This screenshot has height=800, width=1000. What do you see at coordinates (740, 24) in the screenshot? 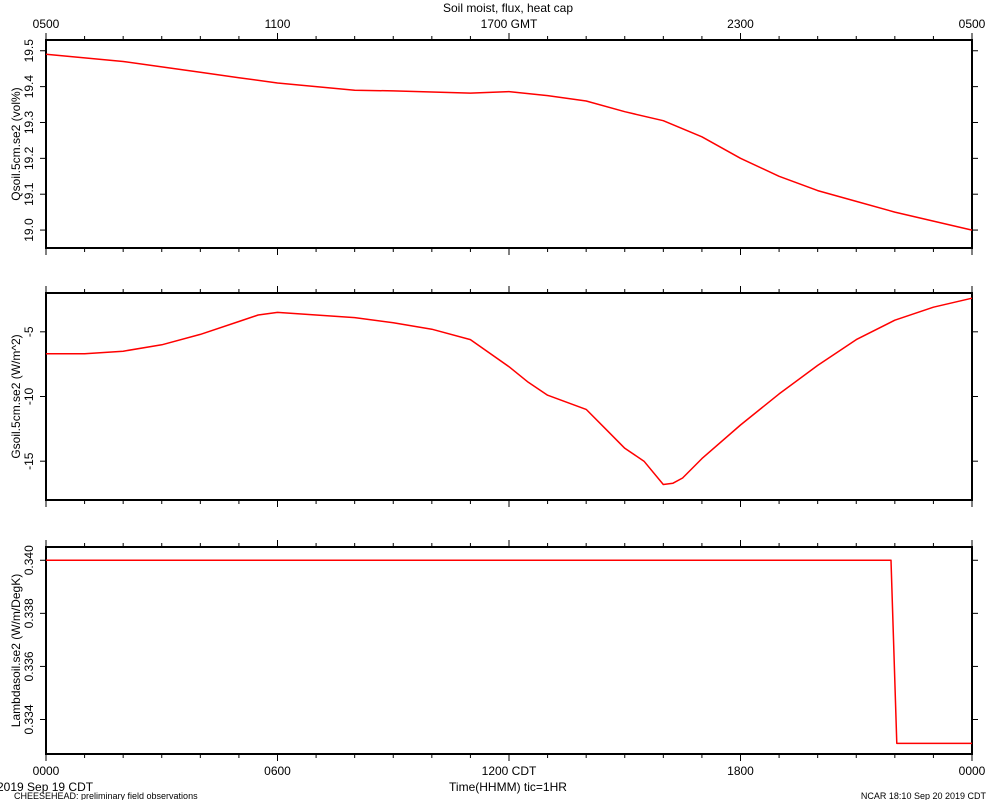
I see `top-tick-label: 2300` at bounding box center [740, 24].